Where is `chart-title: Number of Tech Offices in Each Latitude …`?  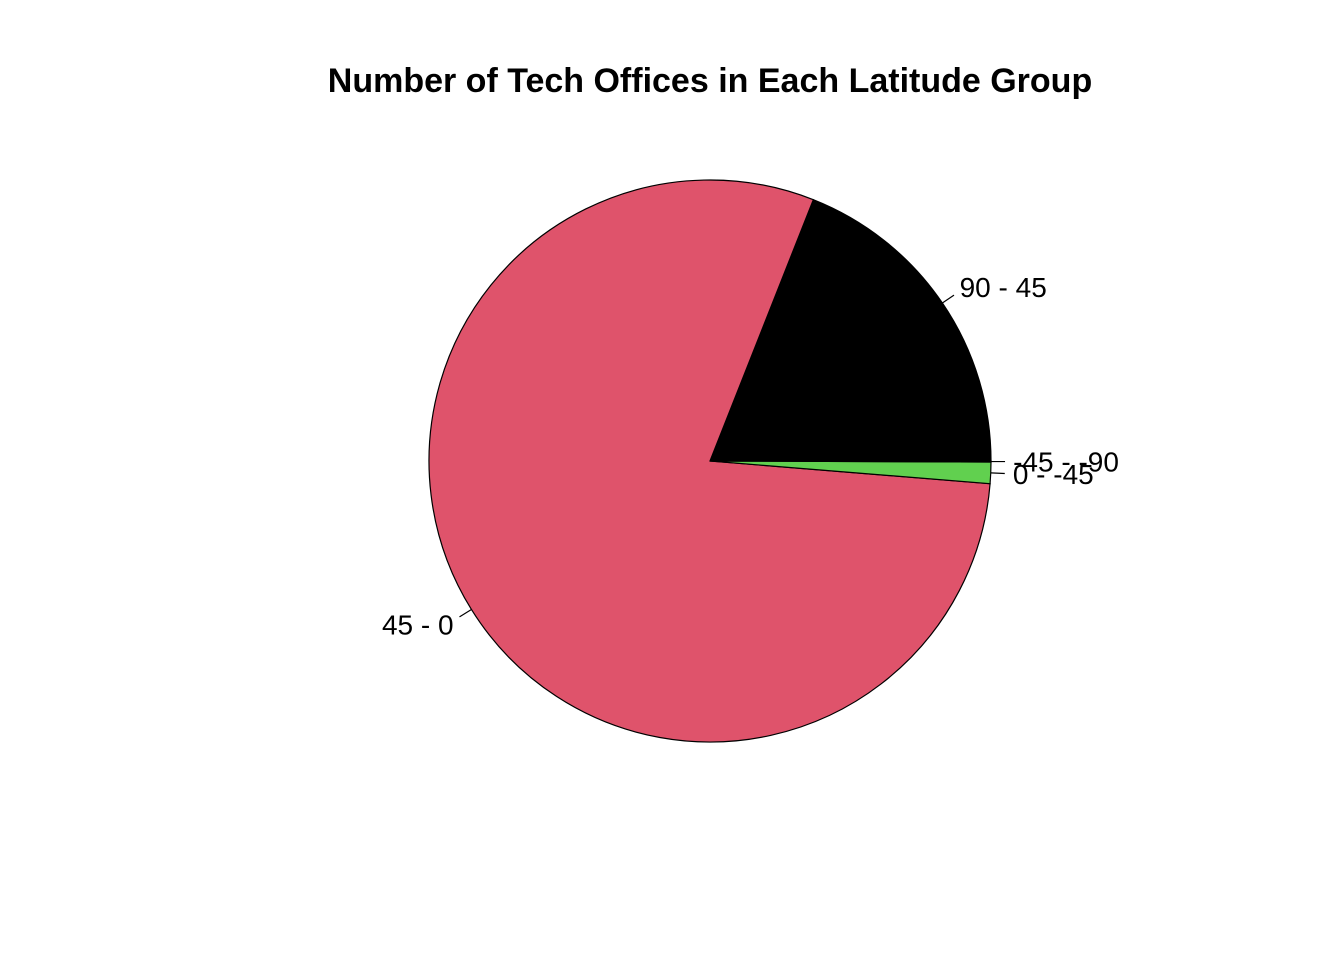 chart-title: Number of Tech Offices in Each Latitude … is located at coordinates (710, 81).